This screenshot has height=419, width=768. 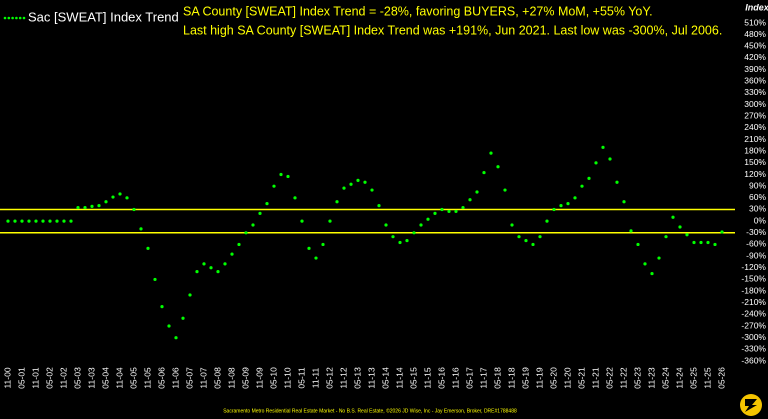 I want to click on y-tick-label: -90%, so click(x=756, y=255).